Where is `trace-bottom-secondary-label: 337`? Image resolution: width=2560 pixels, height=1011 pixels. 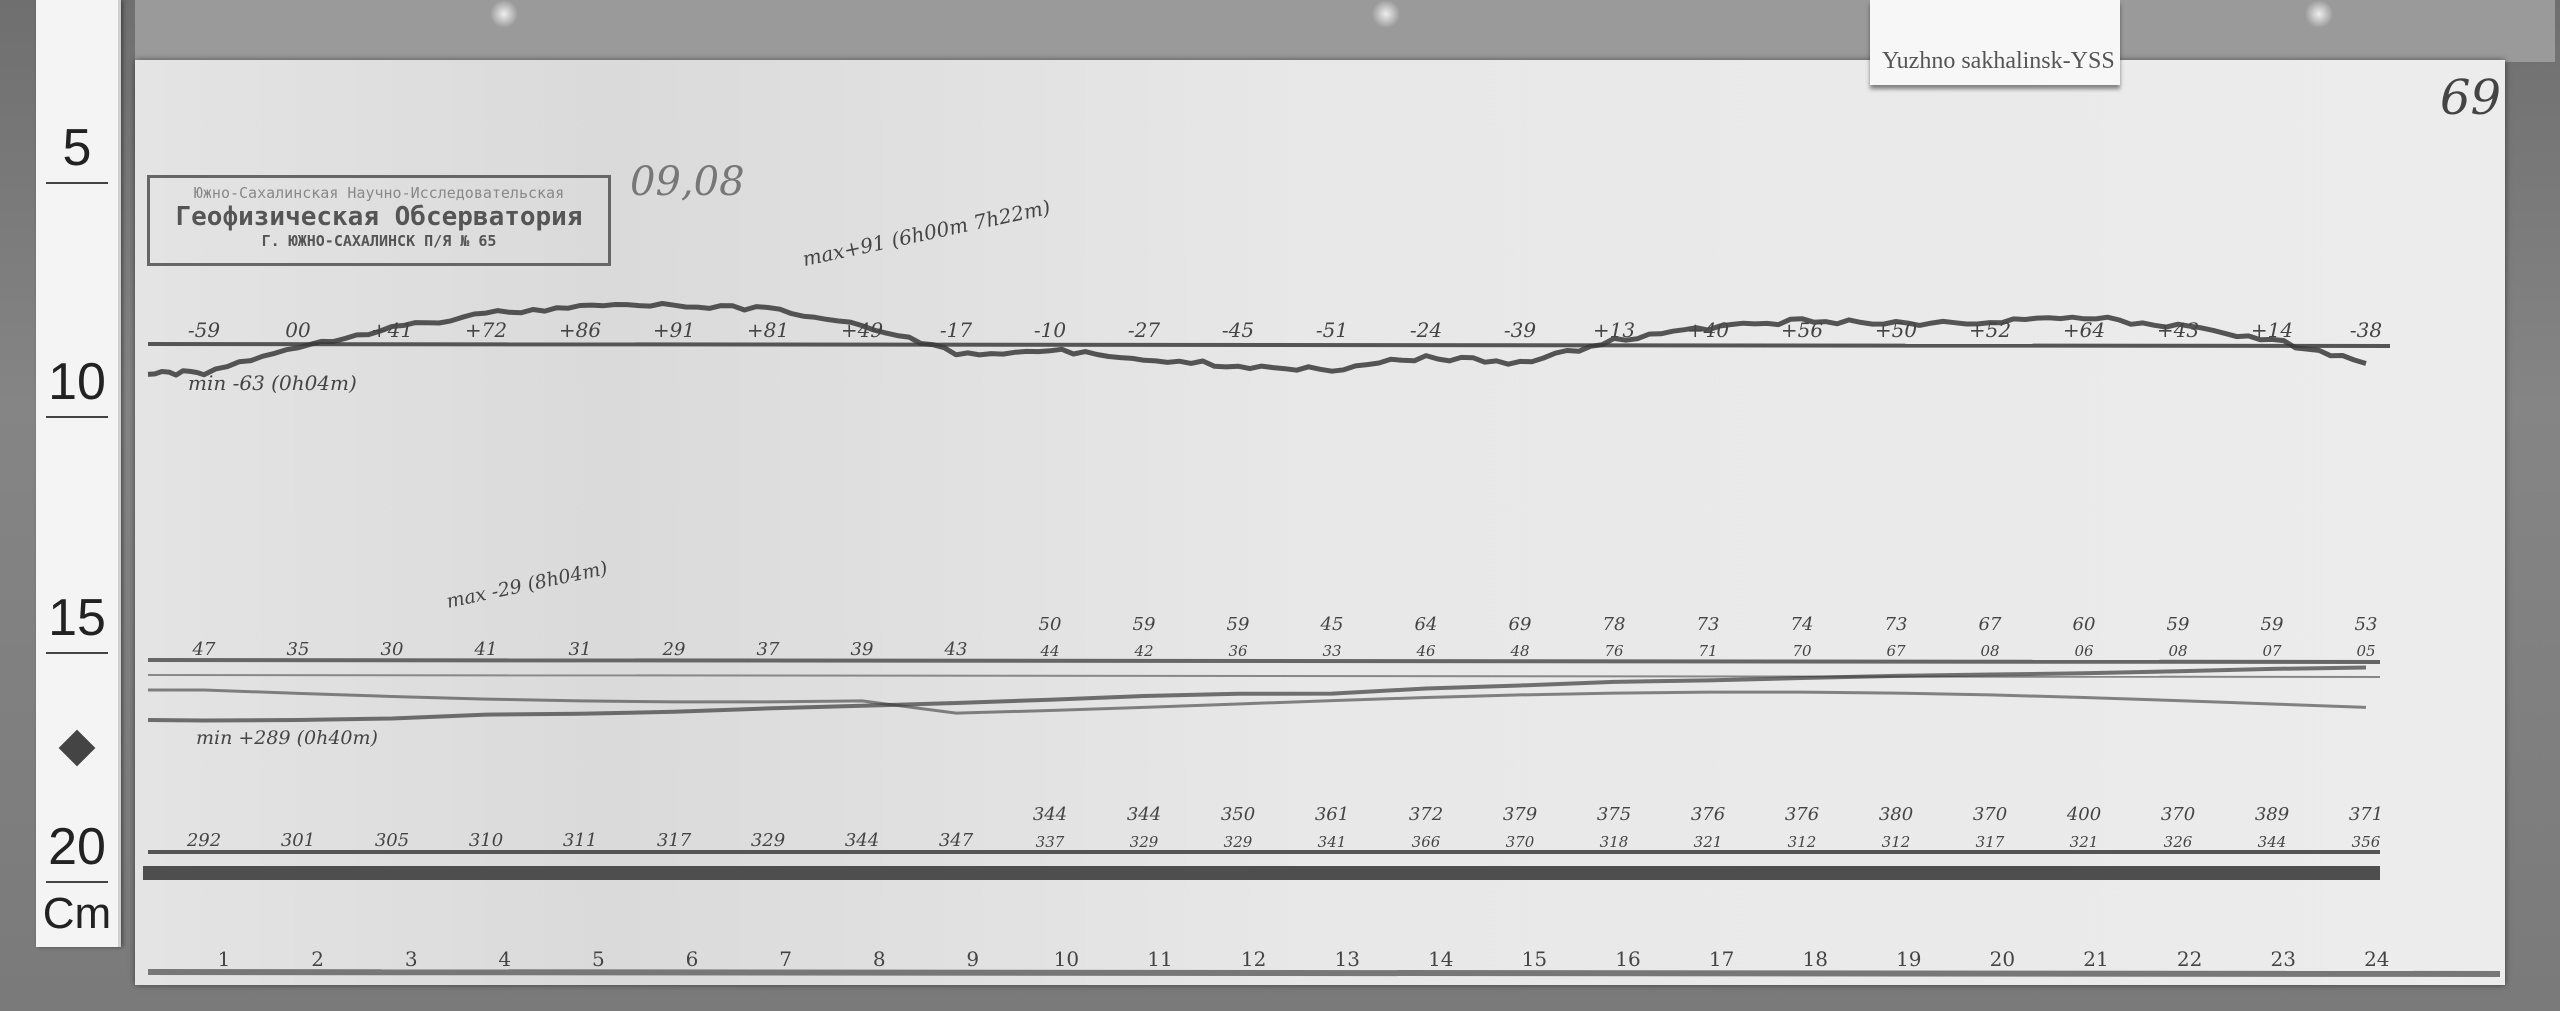 trace-bottom-secondary-label: 337 is located at coordinates (1050, 842).